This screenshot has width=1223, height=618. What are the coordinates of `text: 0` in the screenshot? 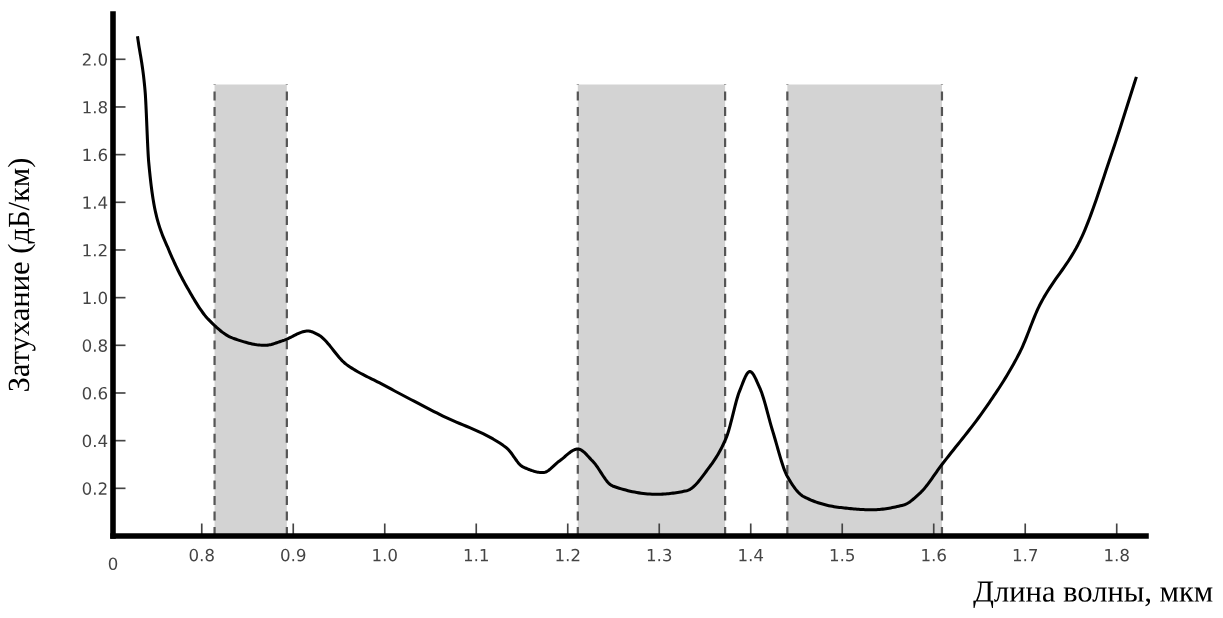 It's located at (113, 563).